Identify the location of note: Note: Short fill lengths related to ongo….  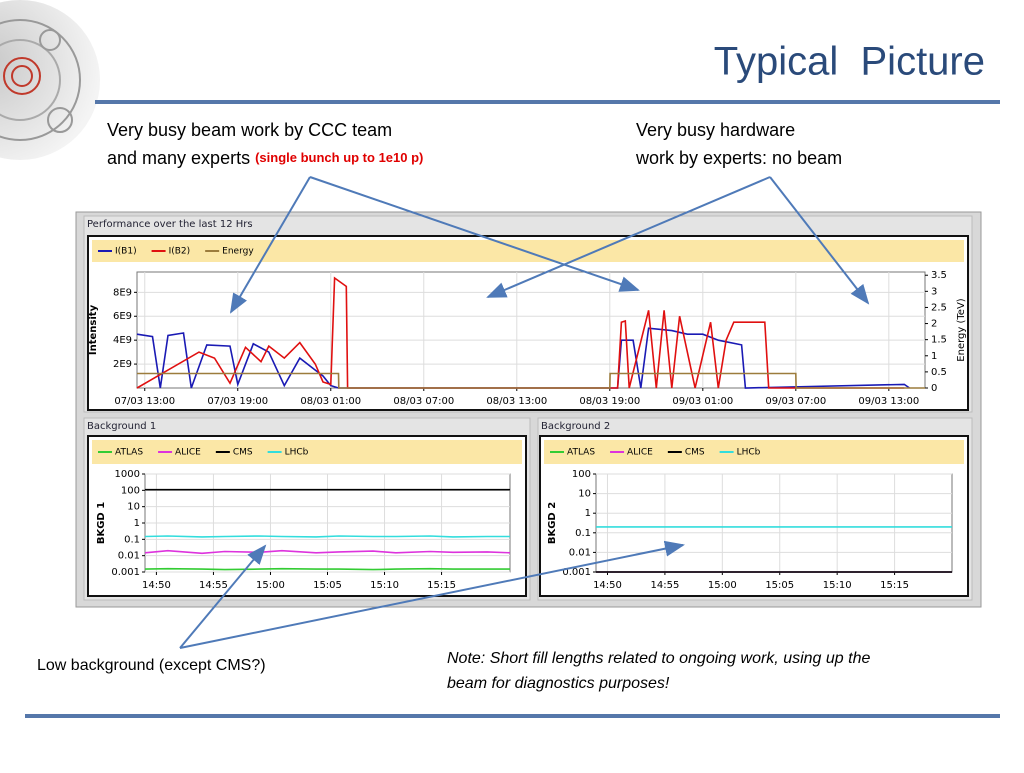
(658, 658).